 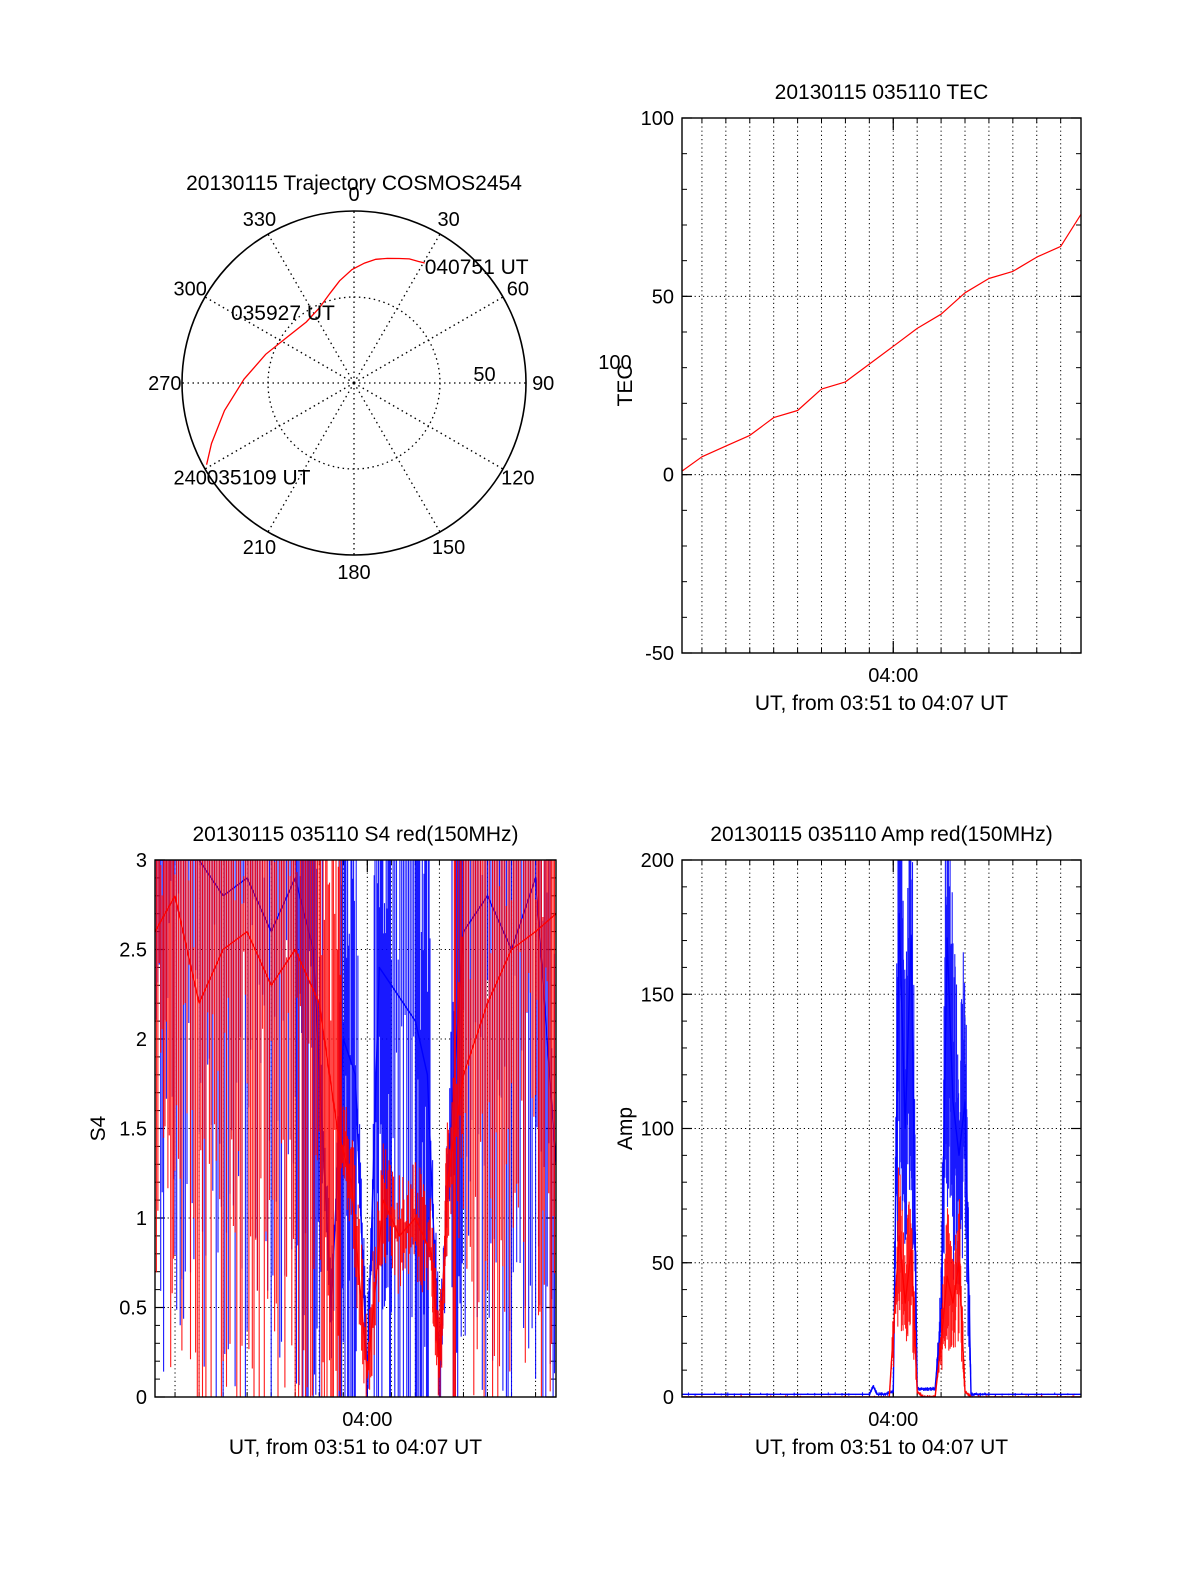 I want to click on y-tick-label: 0.5, so click(x=133, y=1309).